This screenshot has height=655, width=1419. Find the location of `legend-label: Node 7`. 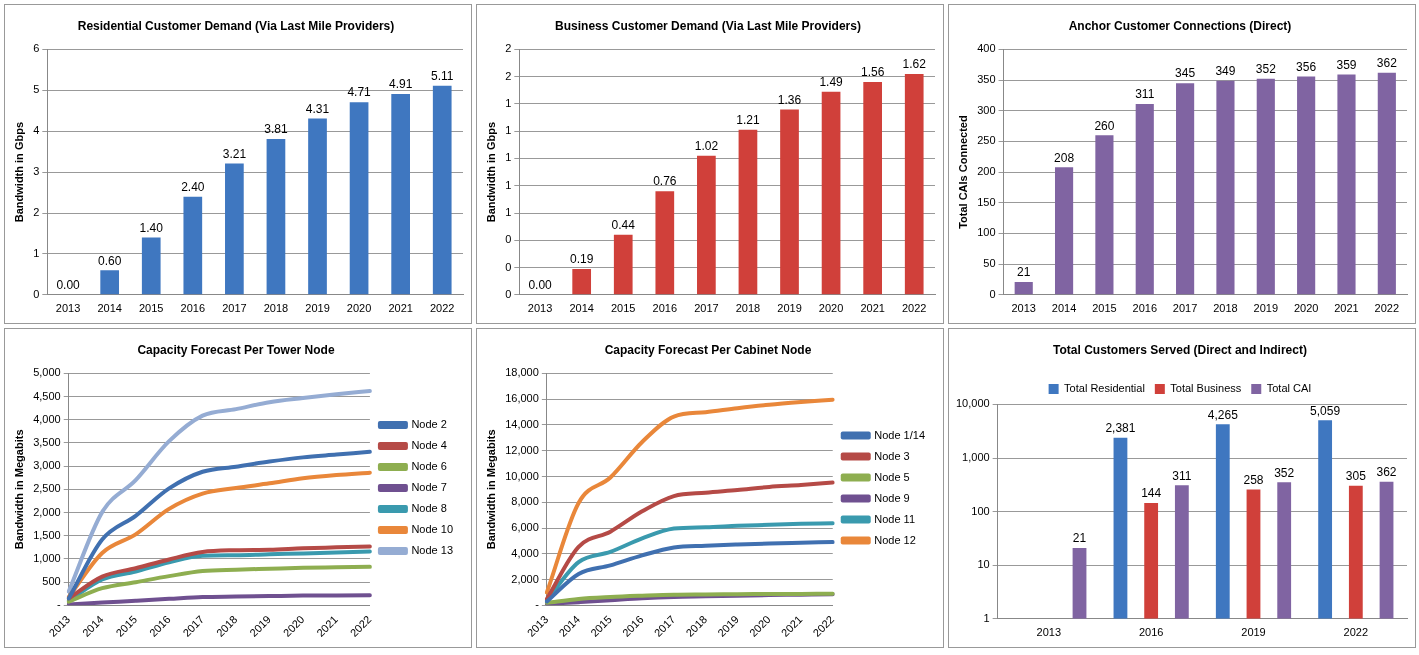

legend-label: Node 7 is located at coordinates (429, 487).